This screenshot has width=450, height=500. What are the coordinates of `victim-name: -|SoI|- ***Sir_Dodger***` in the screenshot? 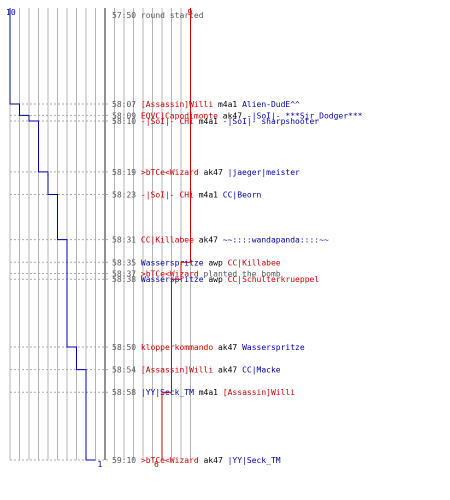 It's located at (305, 115).